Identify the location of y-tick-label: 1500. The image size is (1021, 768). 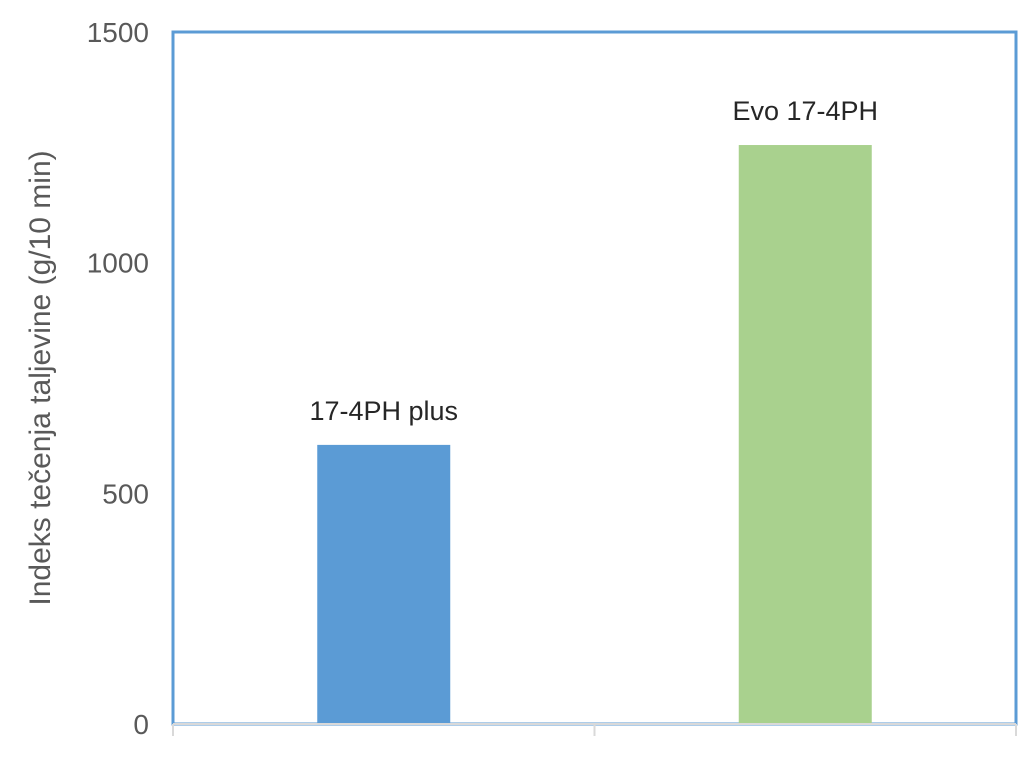
(118, 32).